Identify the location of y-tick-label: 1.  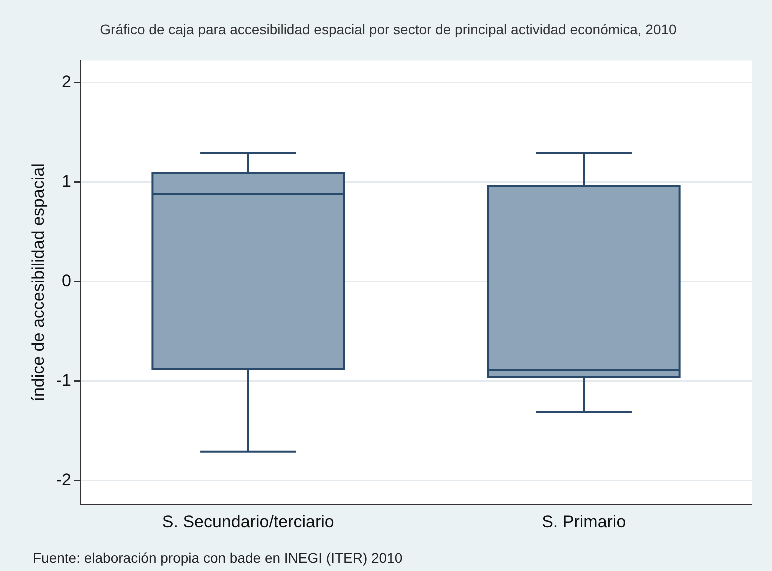
(67, 181).